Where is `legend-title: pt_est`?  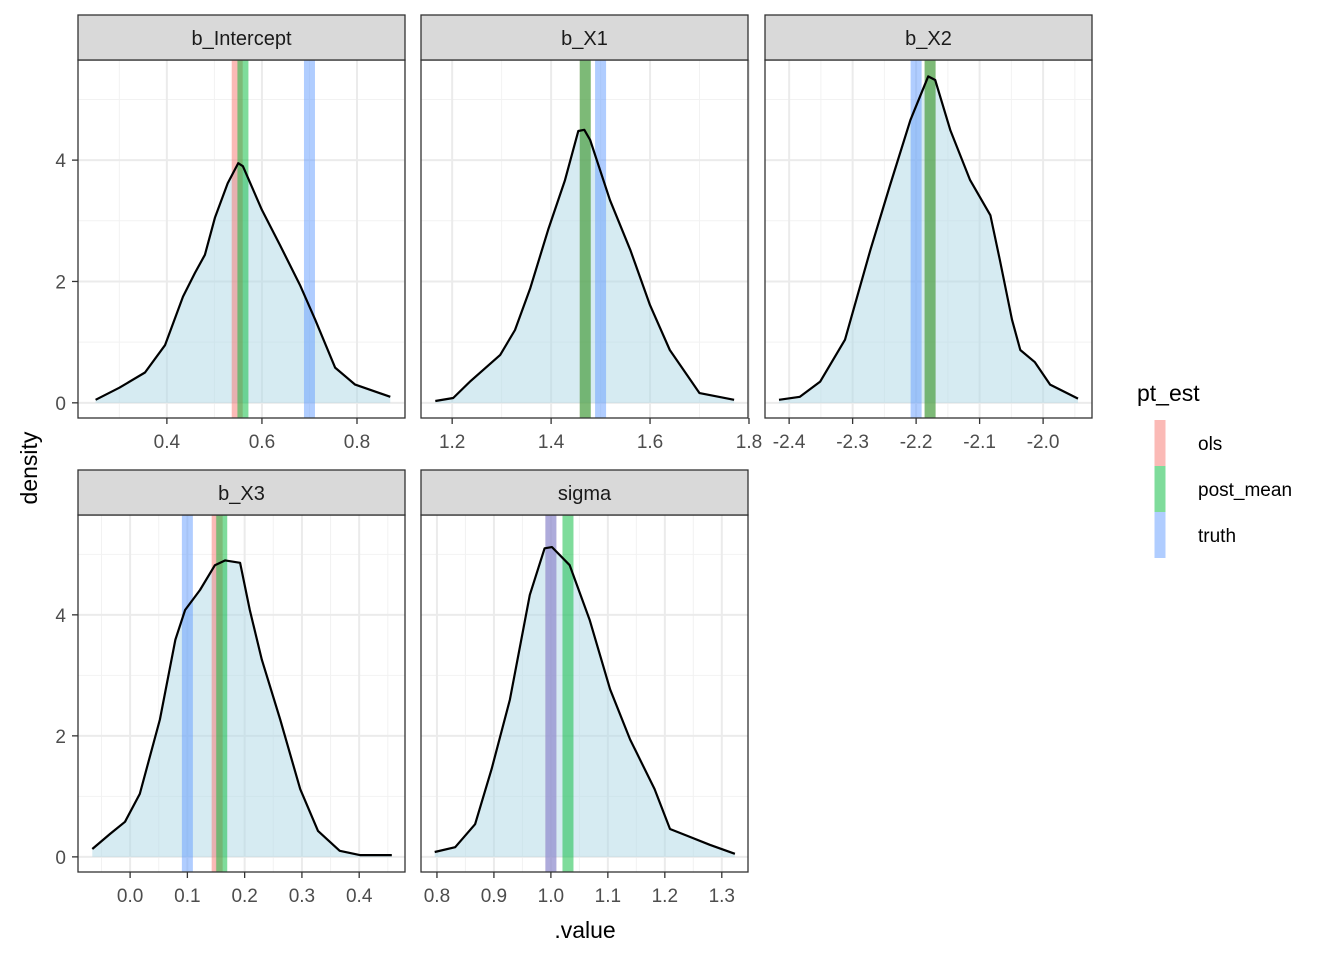 legend-title: pt_est is located at coordinates (1168, 393).